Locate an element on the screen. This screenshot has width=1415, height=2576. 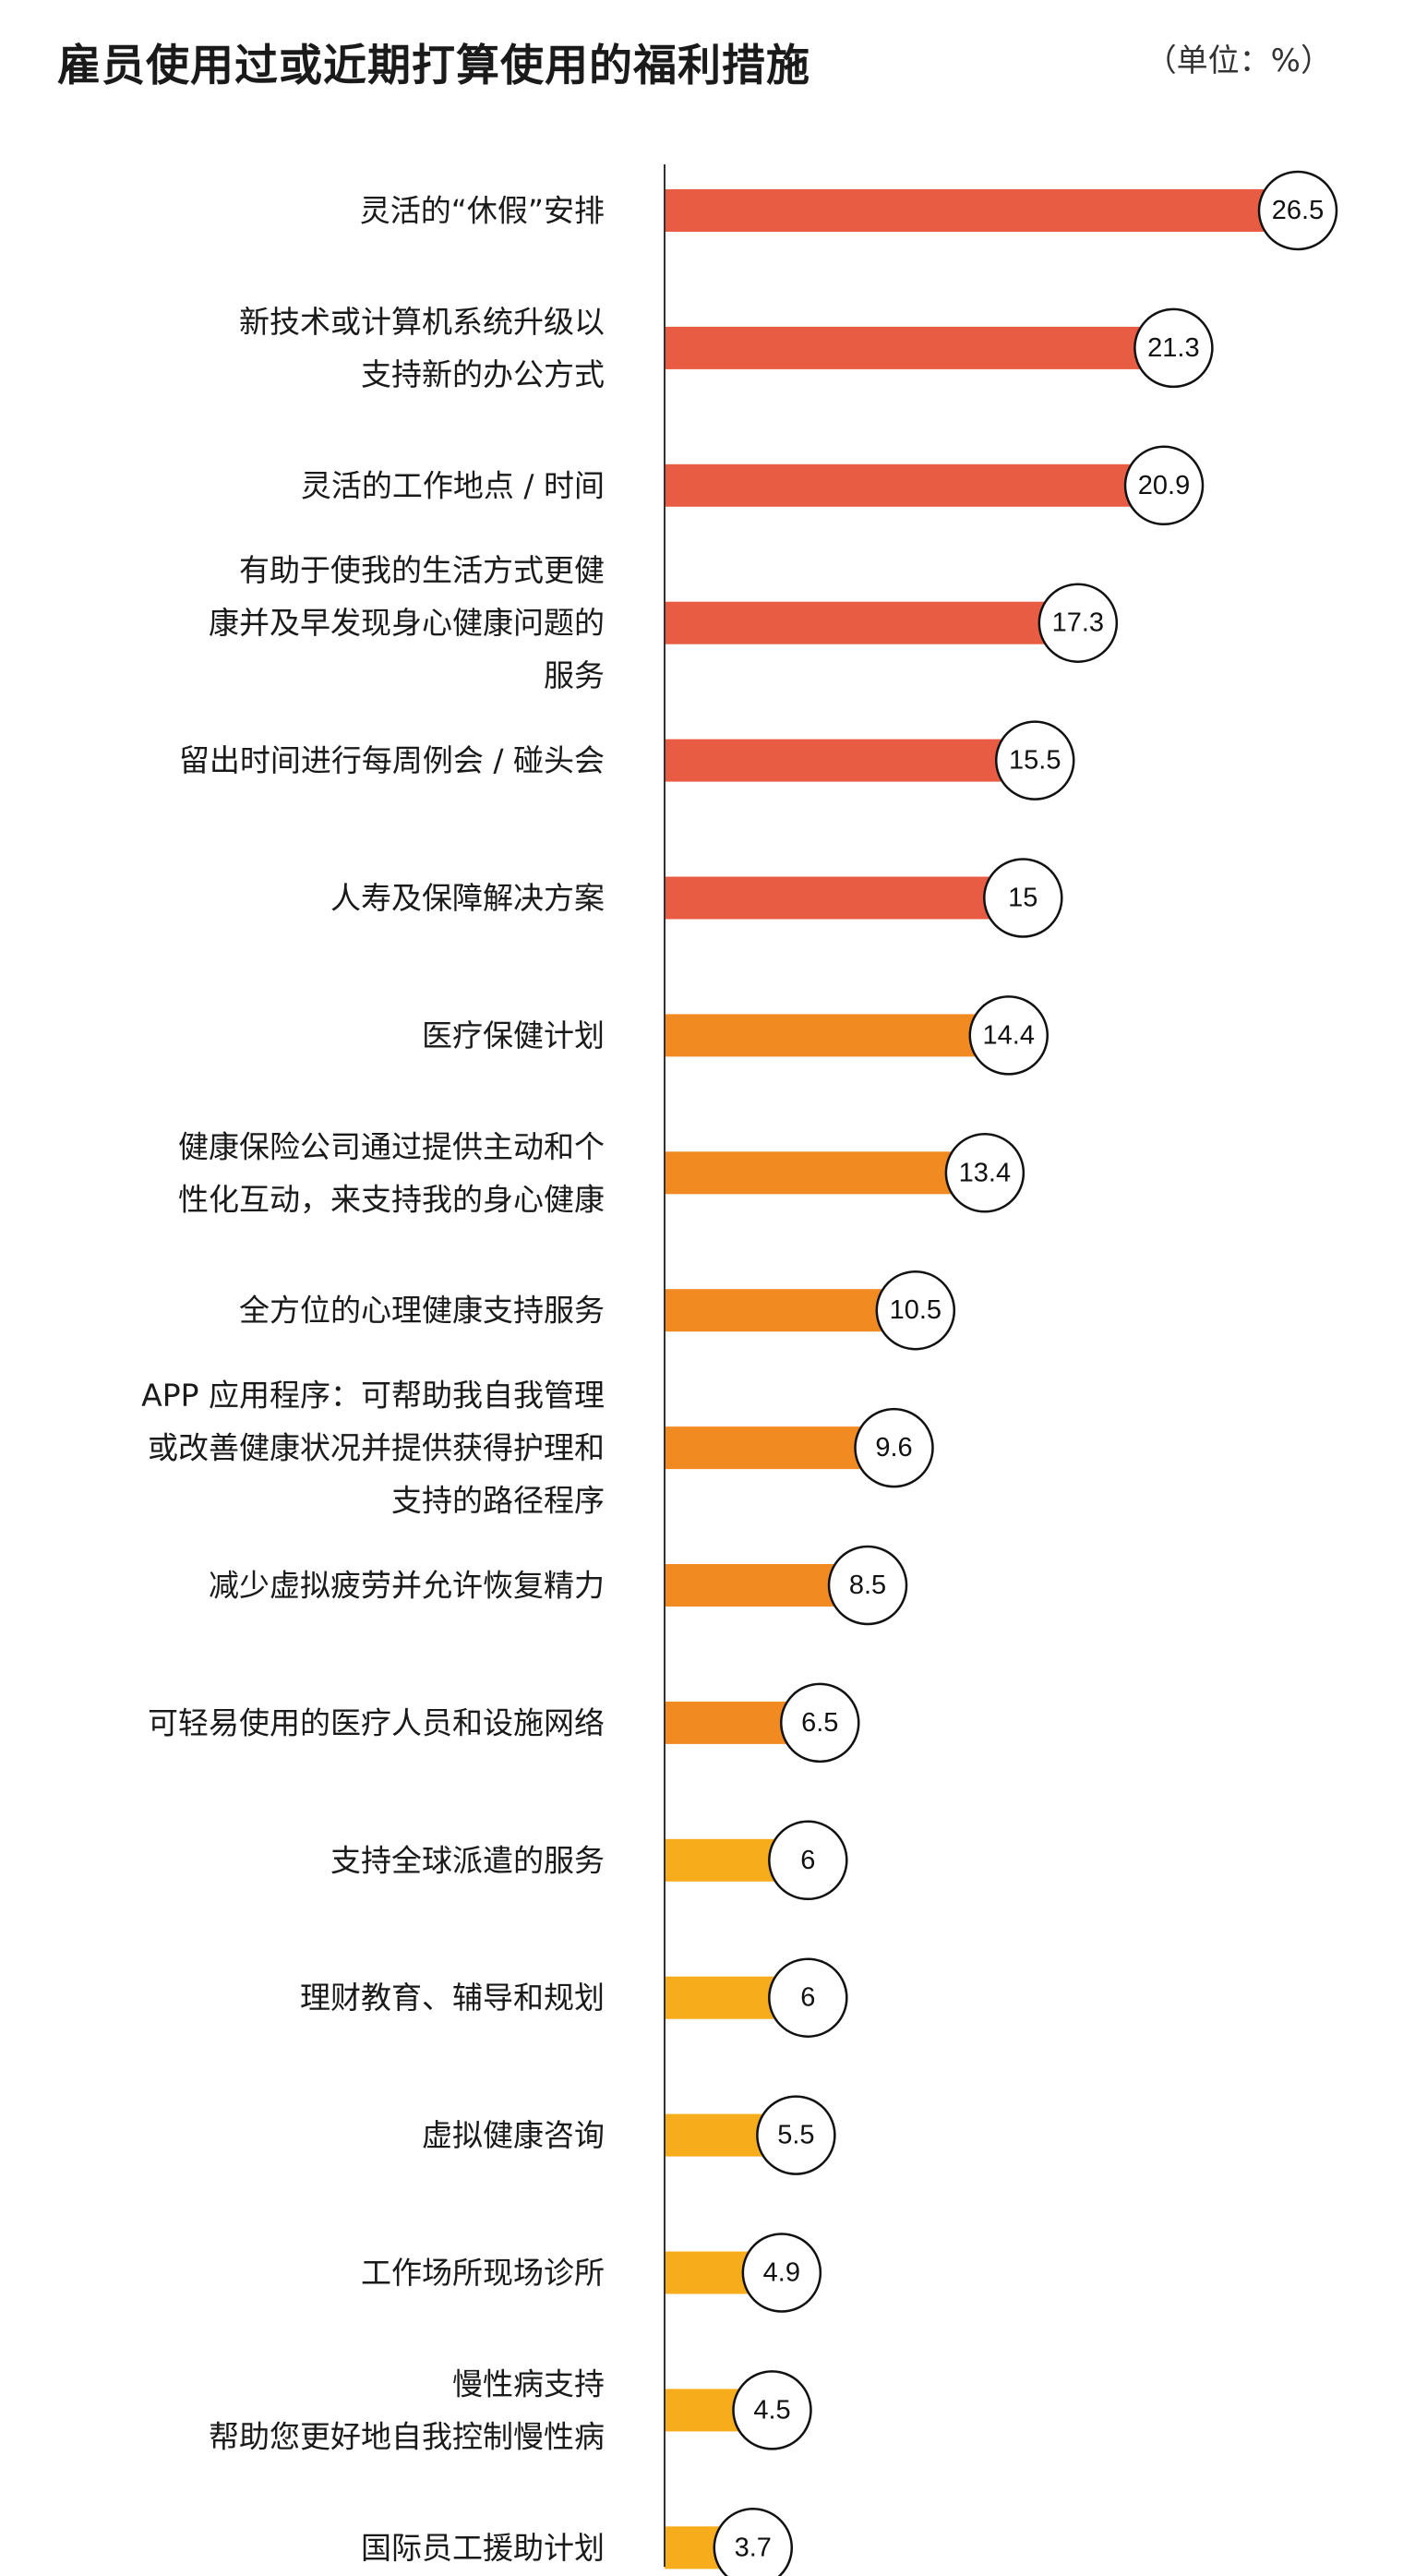
data-label: 4.5 is located at coordinates (771, 2410).